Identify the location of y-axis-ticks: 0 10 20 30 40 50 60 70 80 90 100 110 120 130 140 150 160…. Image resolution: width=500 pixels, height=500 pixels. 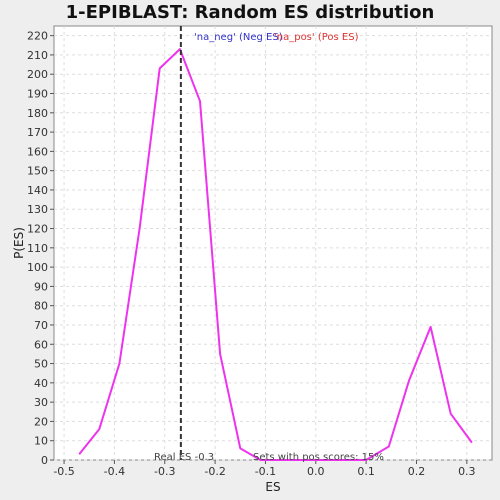
(40, 248).